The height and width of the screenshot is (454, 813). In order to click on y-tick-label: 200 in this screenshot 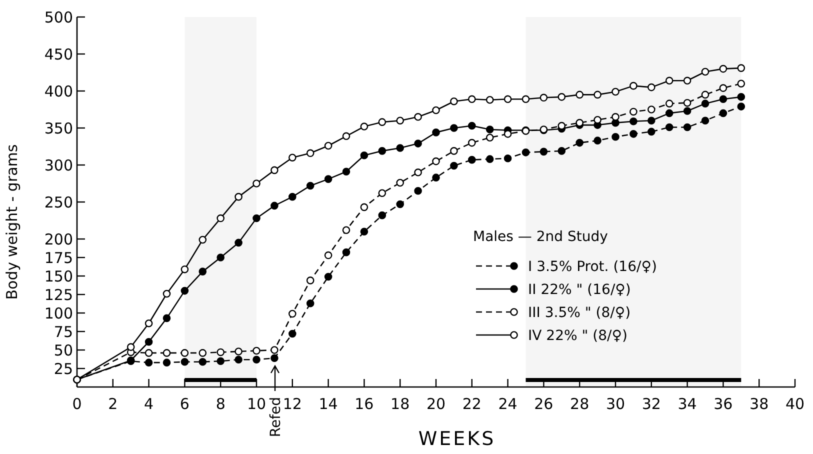, I will do `click(58, 239)`.